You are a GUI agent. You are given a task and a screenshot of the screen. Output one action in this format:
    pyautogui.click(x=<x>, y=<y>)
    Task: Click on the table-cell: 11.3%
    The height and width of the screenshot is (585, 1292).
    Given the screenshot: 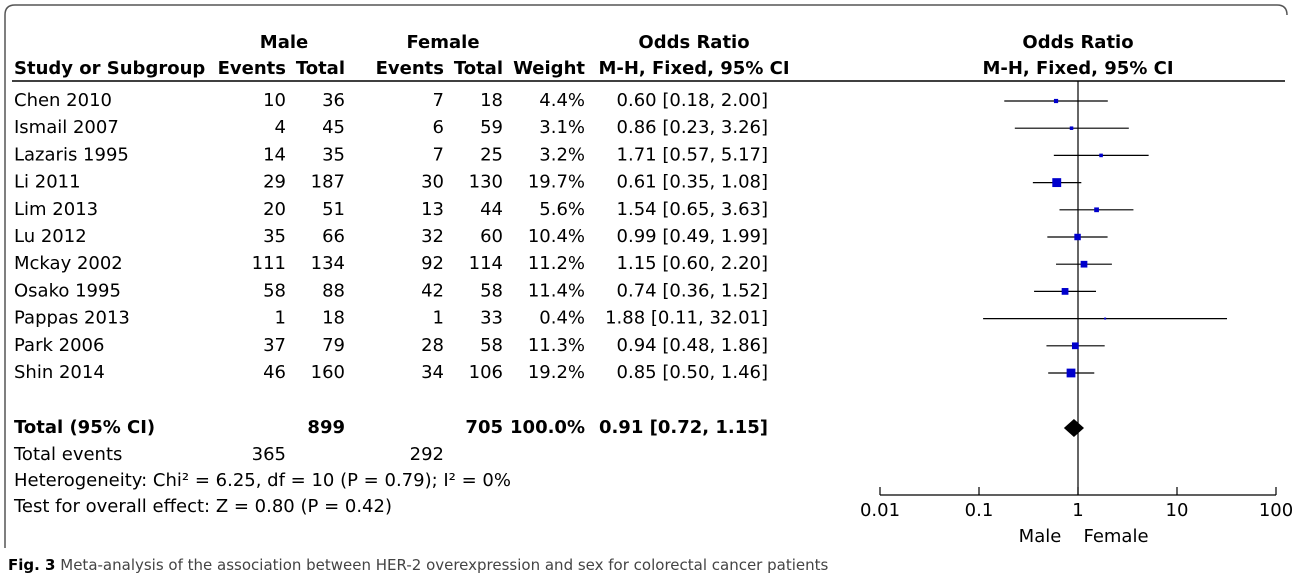 What is the action you would take?
    pyautogui.click(x=556, y=345)
    